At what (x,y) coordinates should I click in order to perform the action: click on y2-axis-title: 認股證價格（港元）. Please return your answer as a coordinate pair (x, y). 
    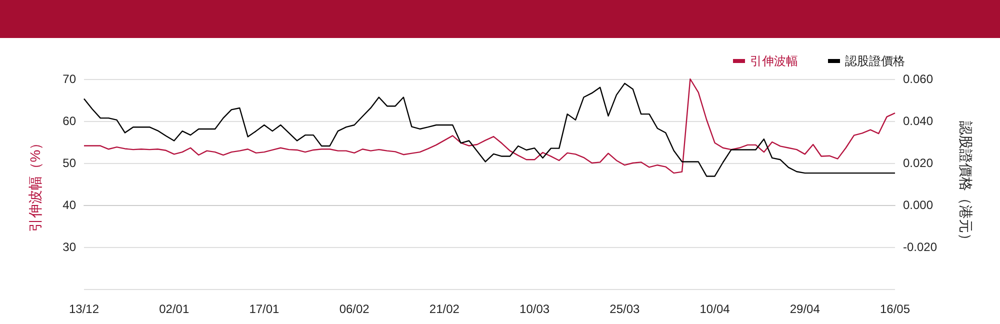
    Looking at the image, I should click on (966, 184).